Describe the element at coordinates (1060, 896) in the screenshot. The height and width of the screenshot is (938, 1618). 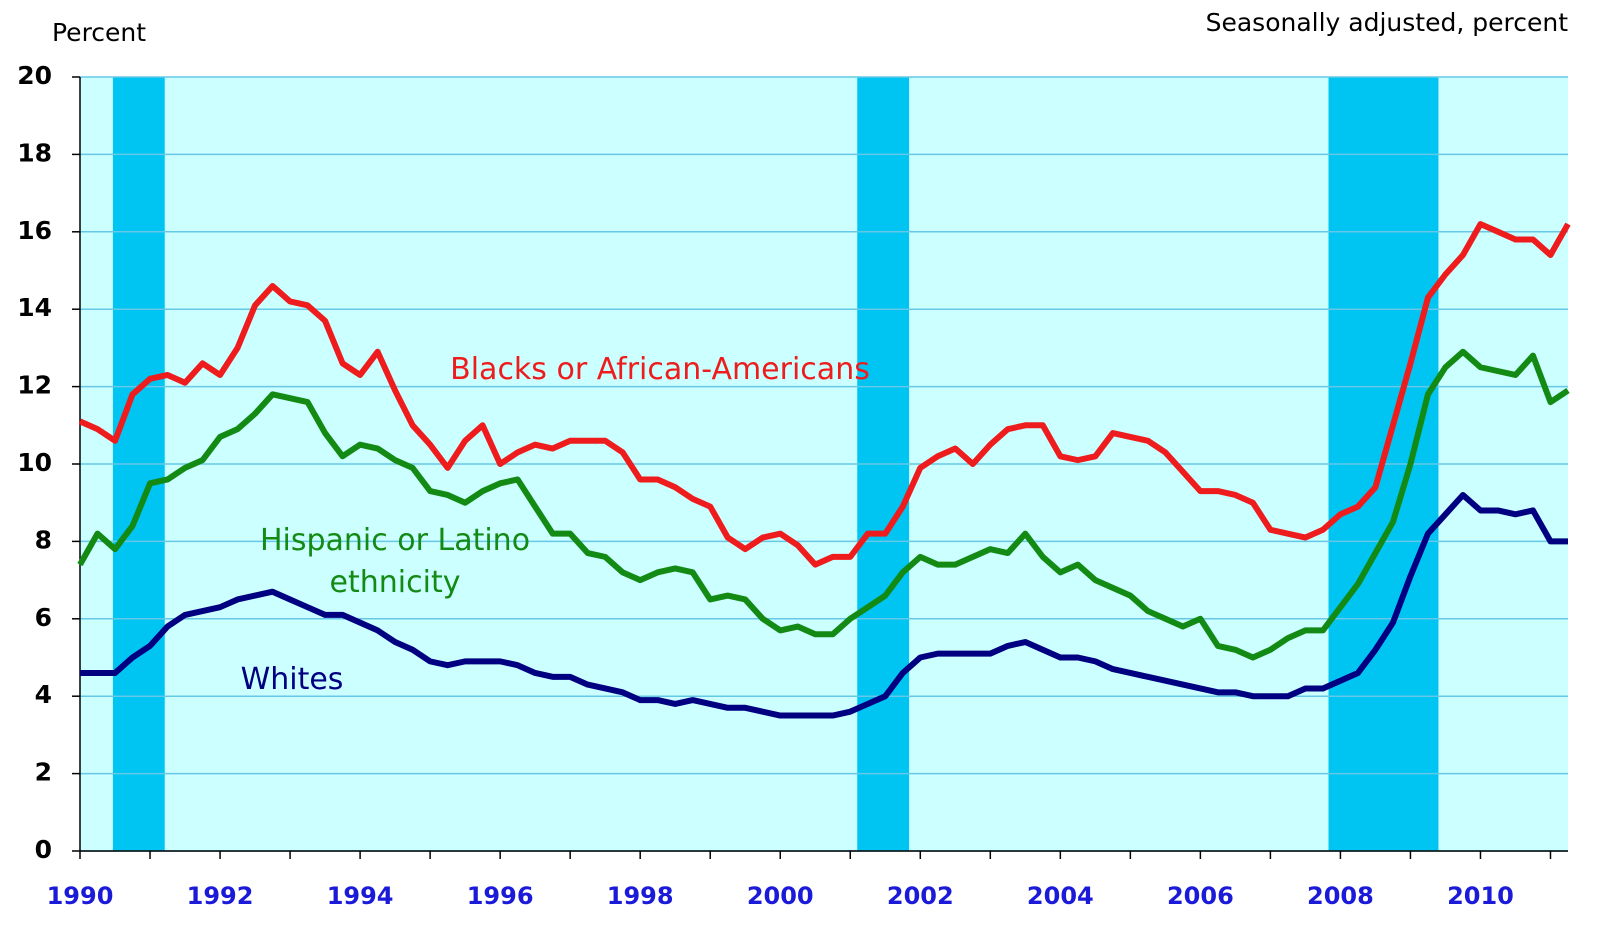
I see `x-tick-label: 2004` at that location.